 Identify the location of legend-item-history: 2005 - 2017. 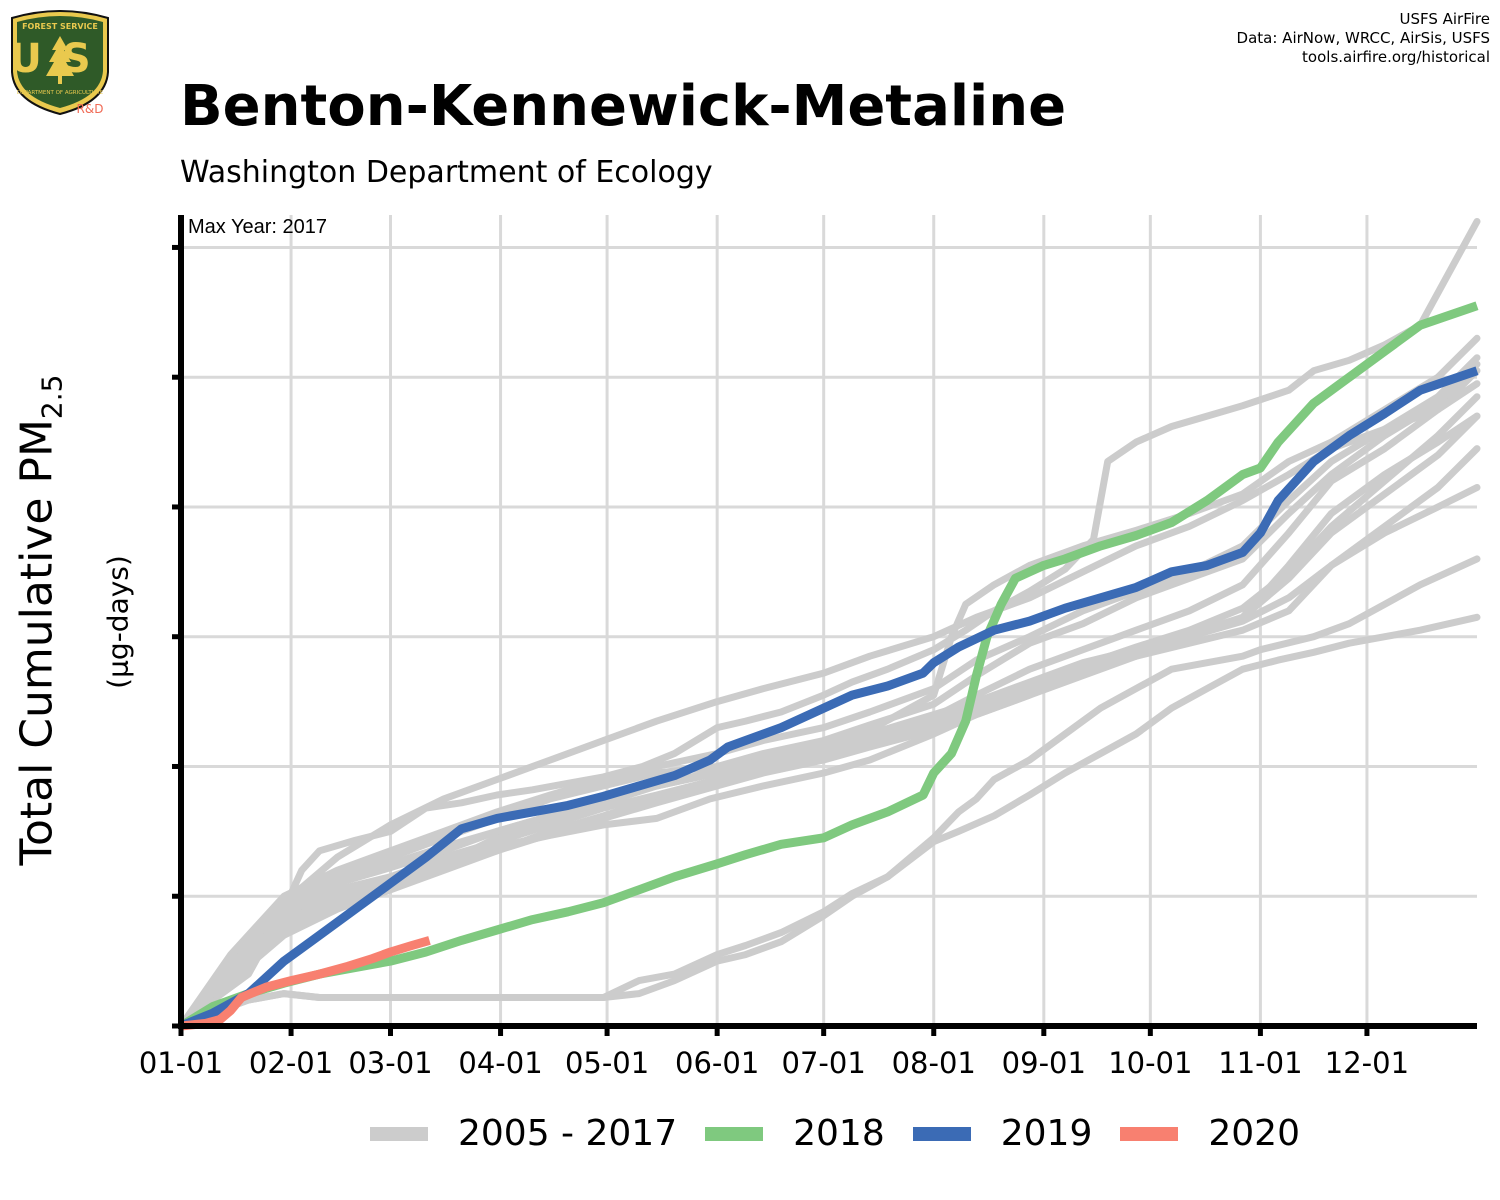
(523, 1133).